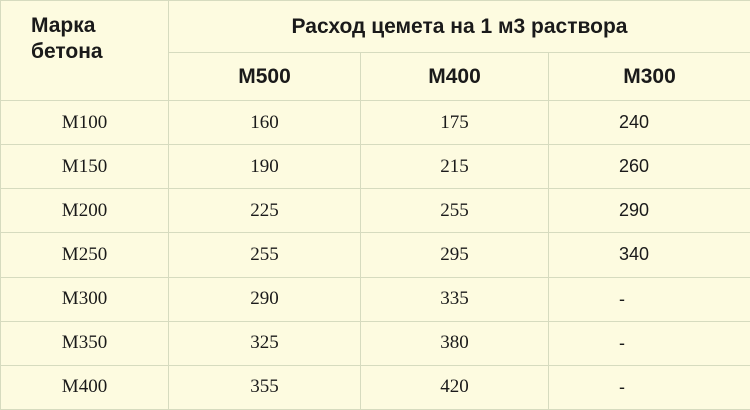  I want to click on table-row: М250 255 295 340, so click(375, 255).